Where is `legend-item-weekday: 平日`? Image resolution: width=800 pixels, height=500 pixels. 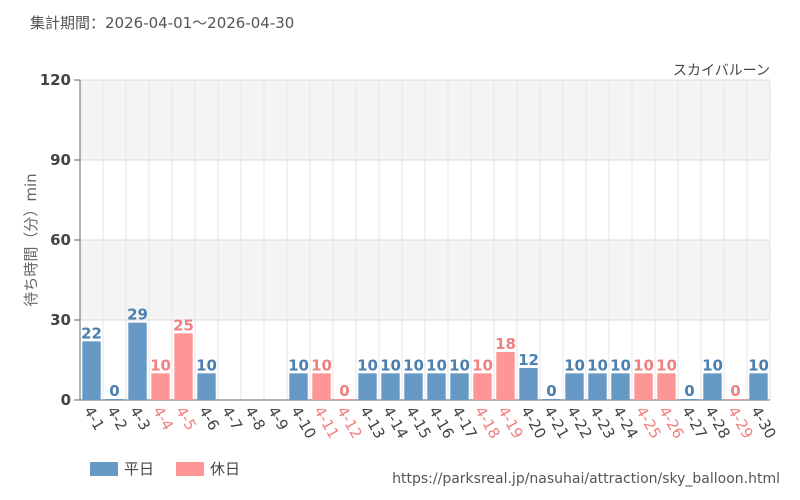 legend-item-weekday: 平日 is located at coordinates (122, 468).